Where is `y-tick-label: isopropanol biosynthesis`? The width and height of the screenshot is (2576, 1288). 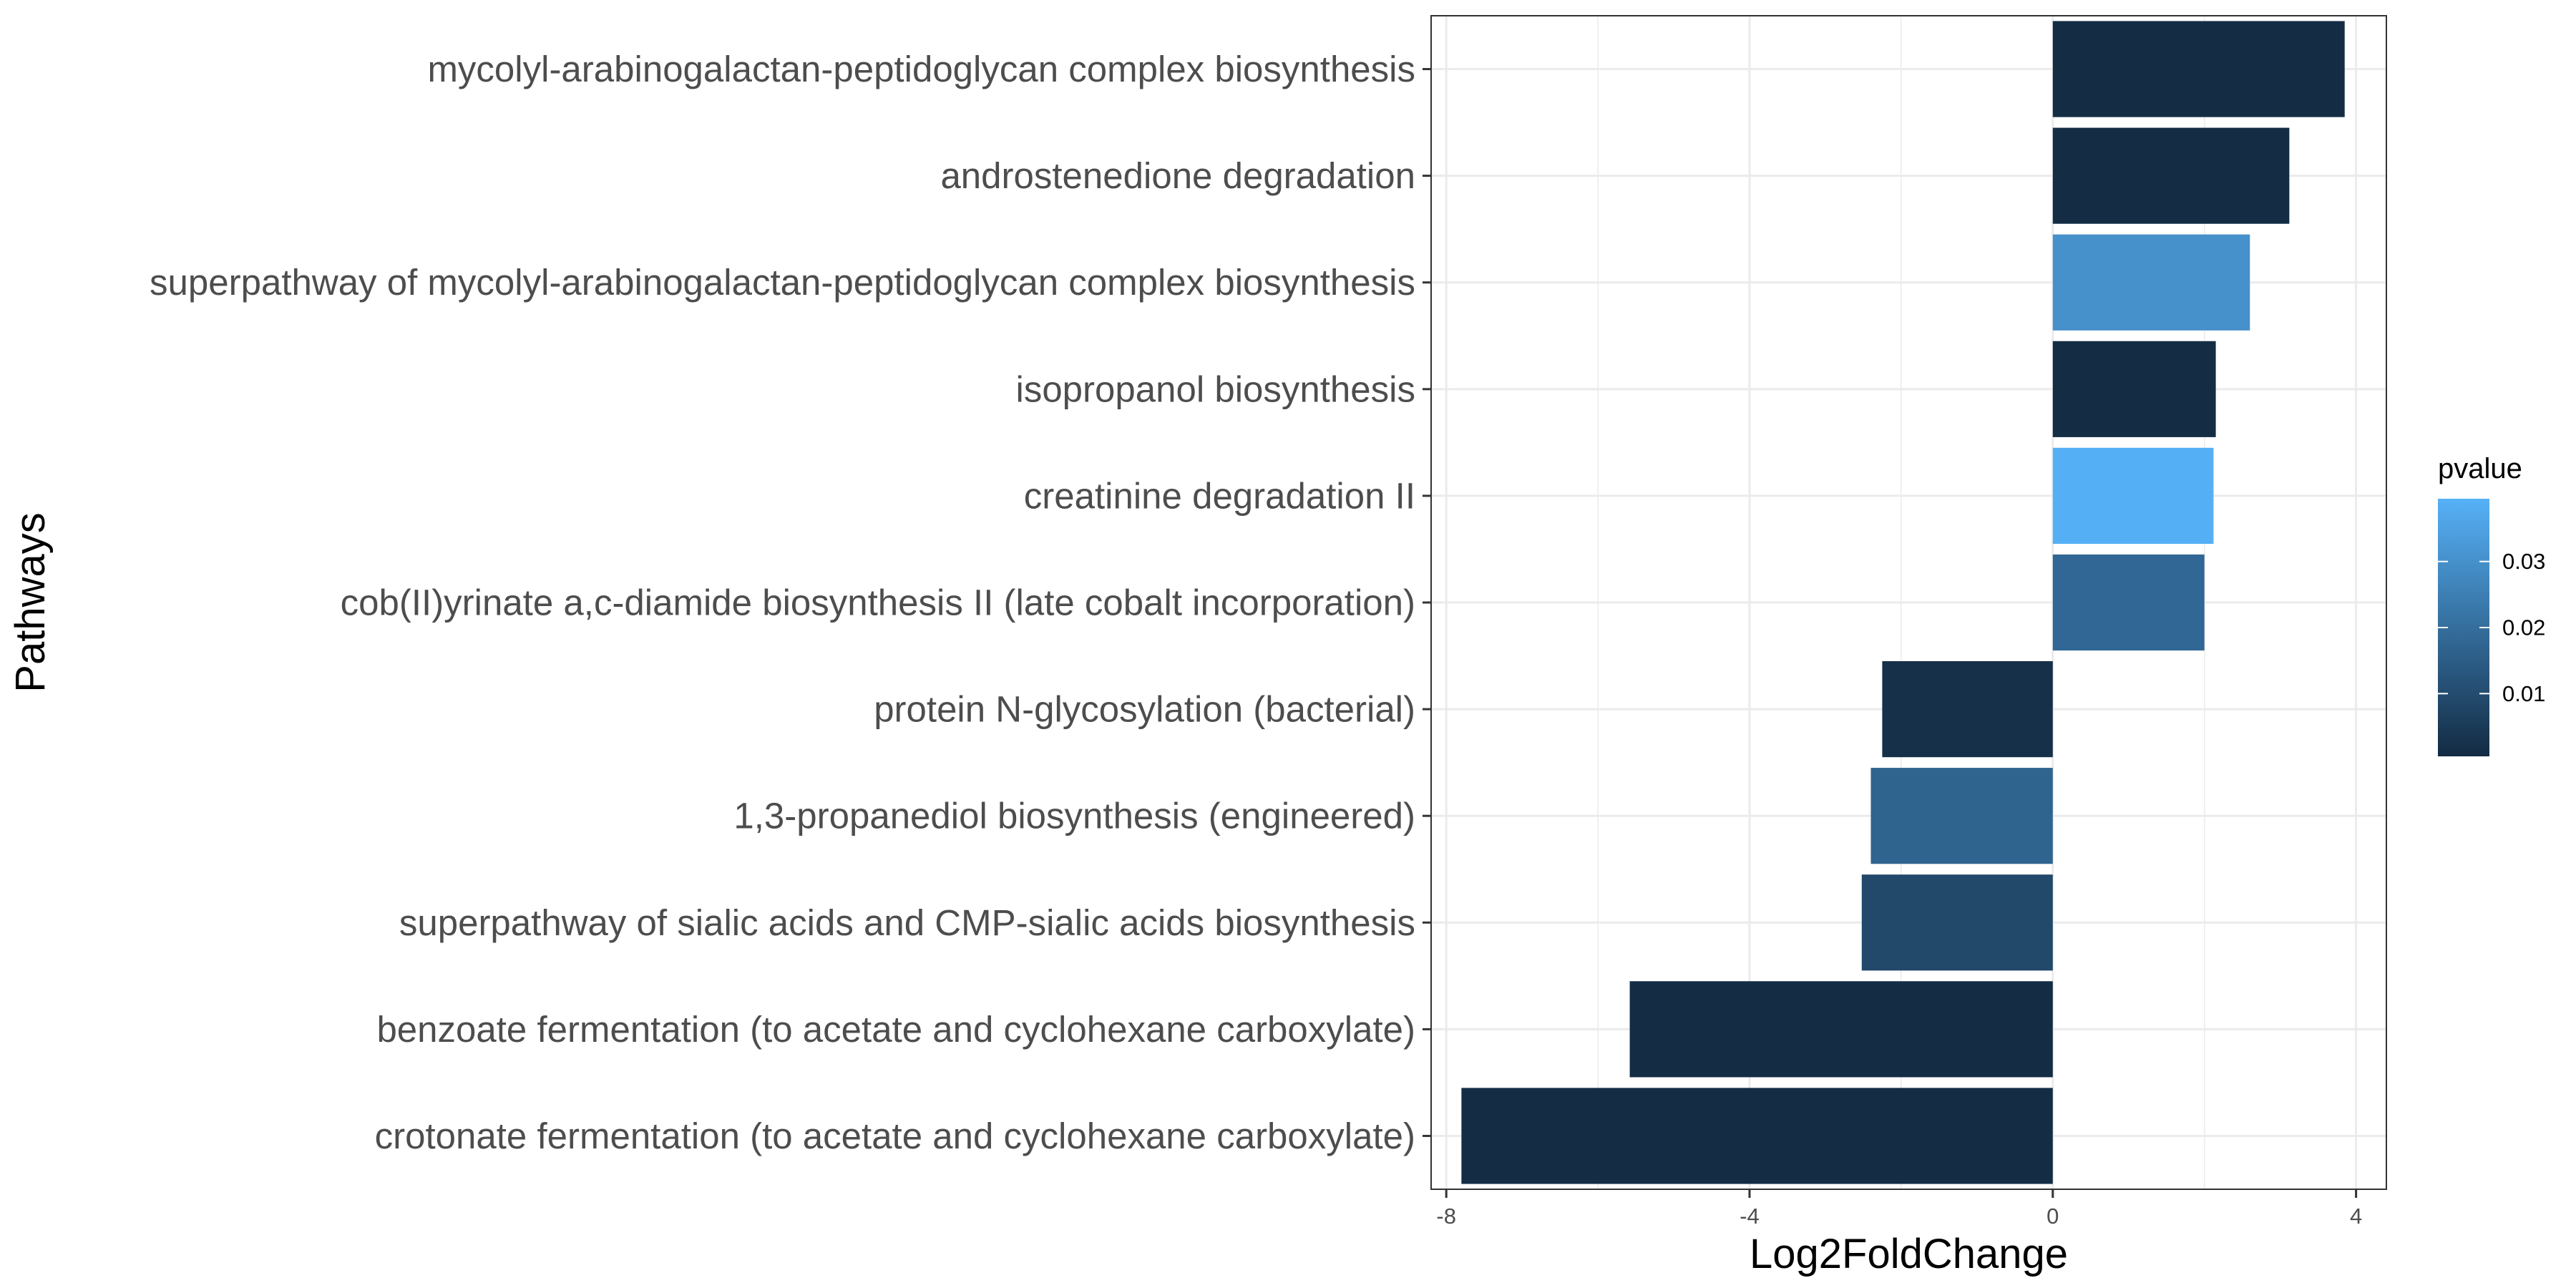 y-tick-label: isopropanol biosynthesis is located at coordinates (1215, 389).